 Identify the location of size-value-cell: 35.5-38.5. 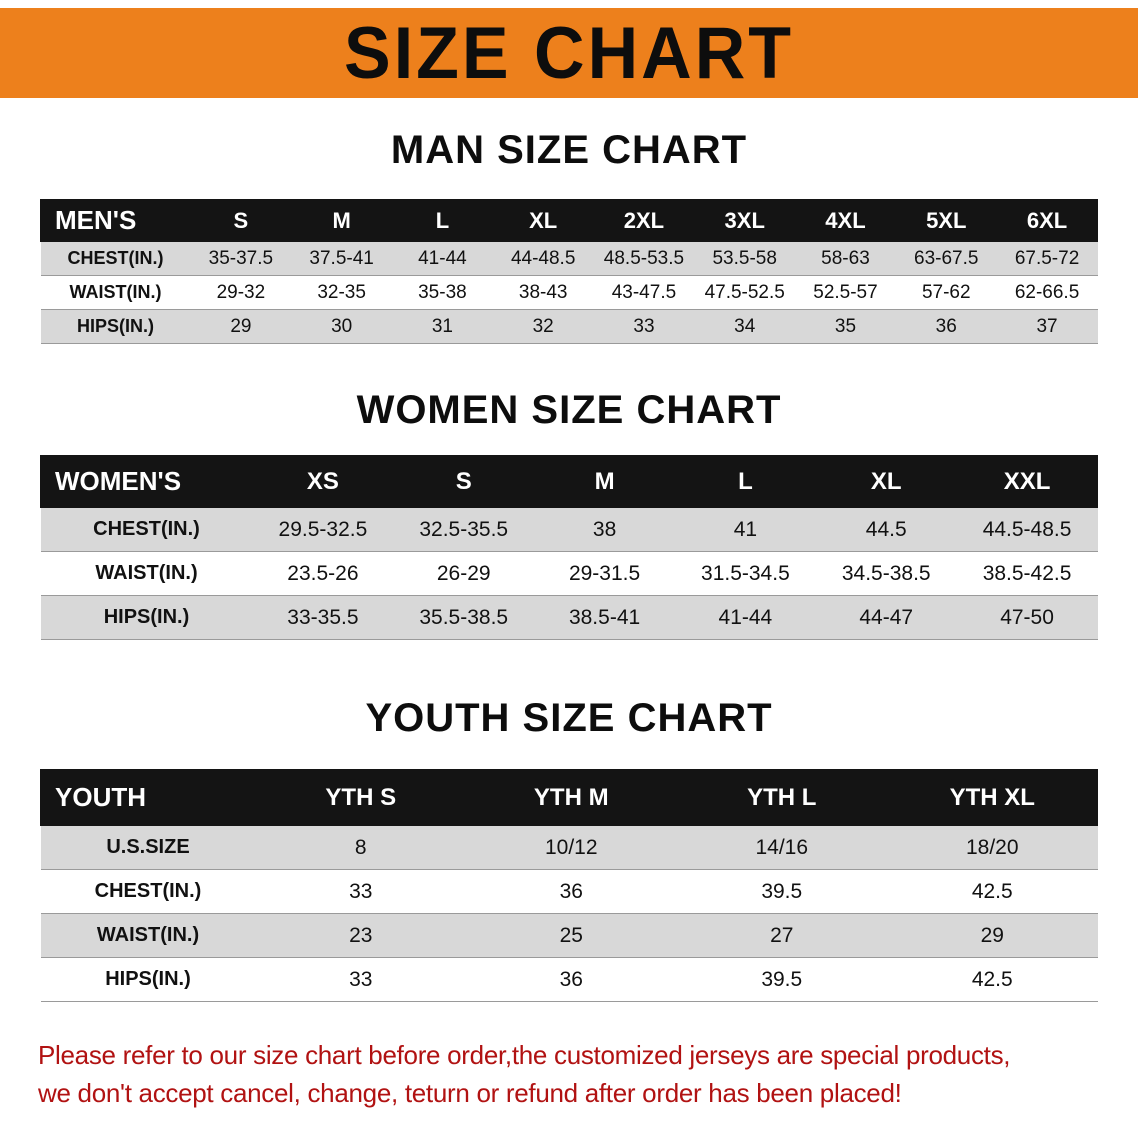
(464, 617).